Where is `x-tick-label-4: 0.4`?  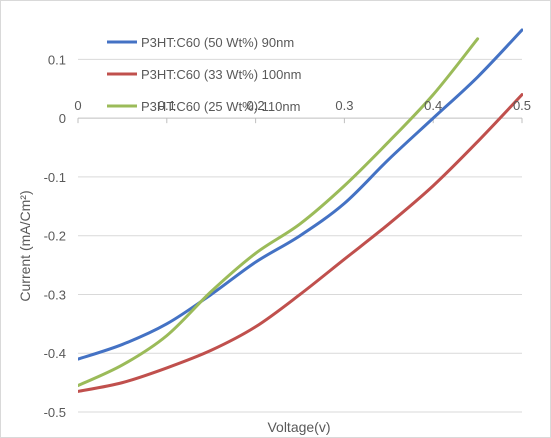
x-tick-label-4: 0.4 is located at coordinates (433, 105).